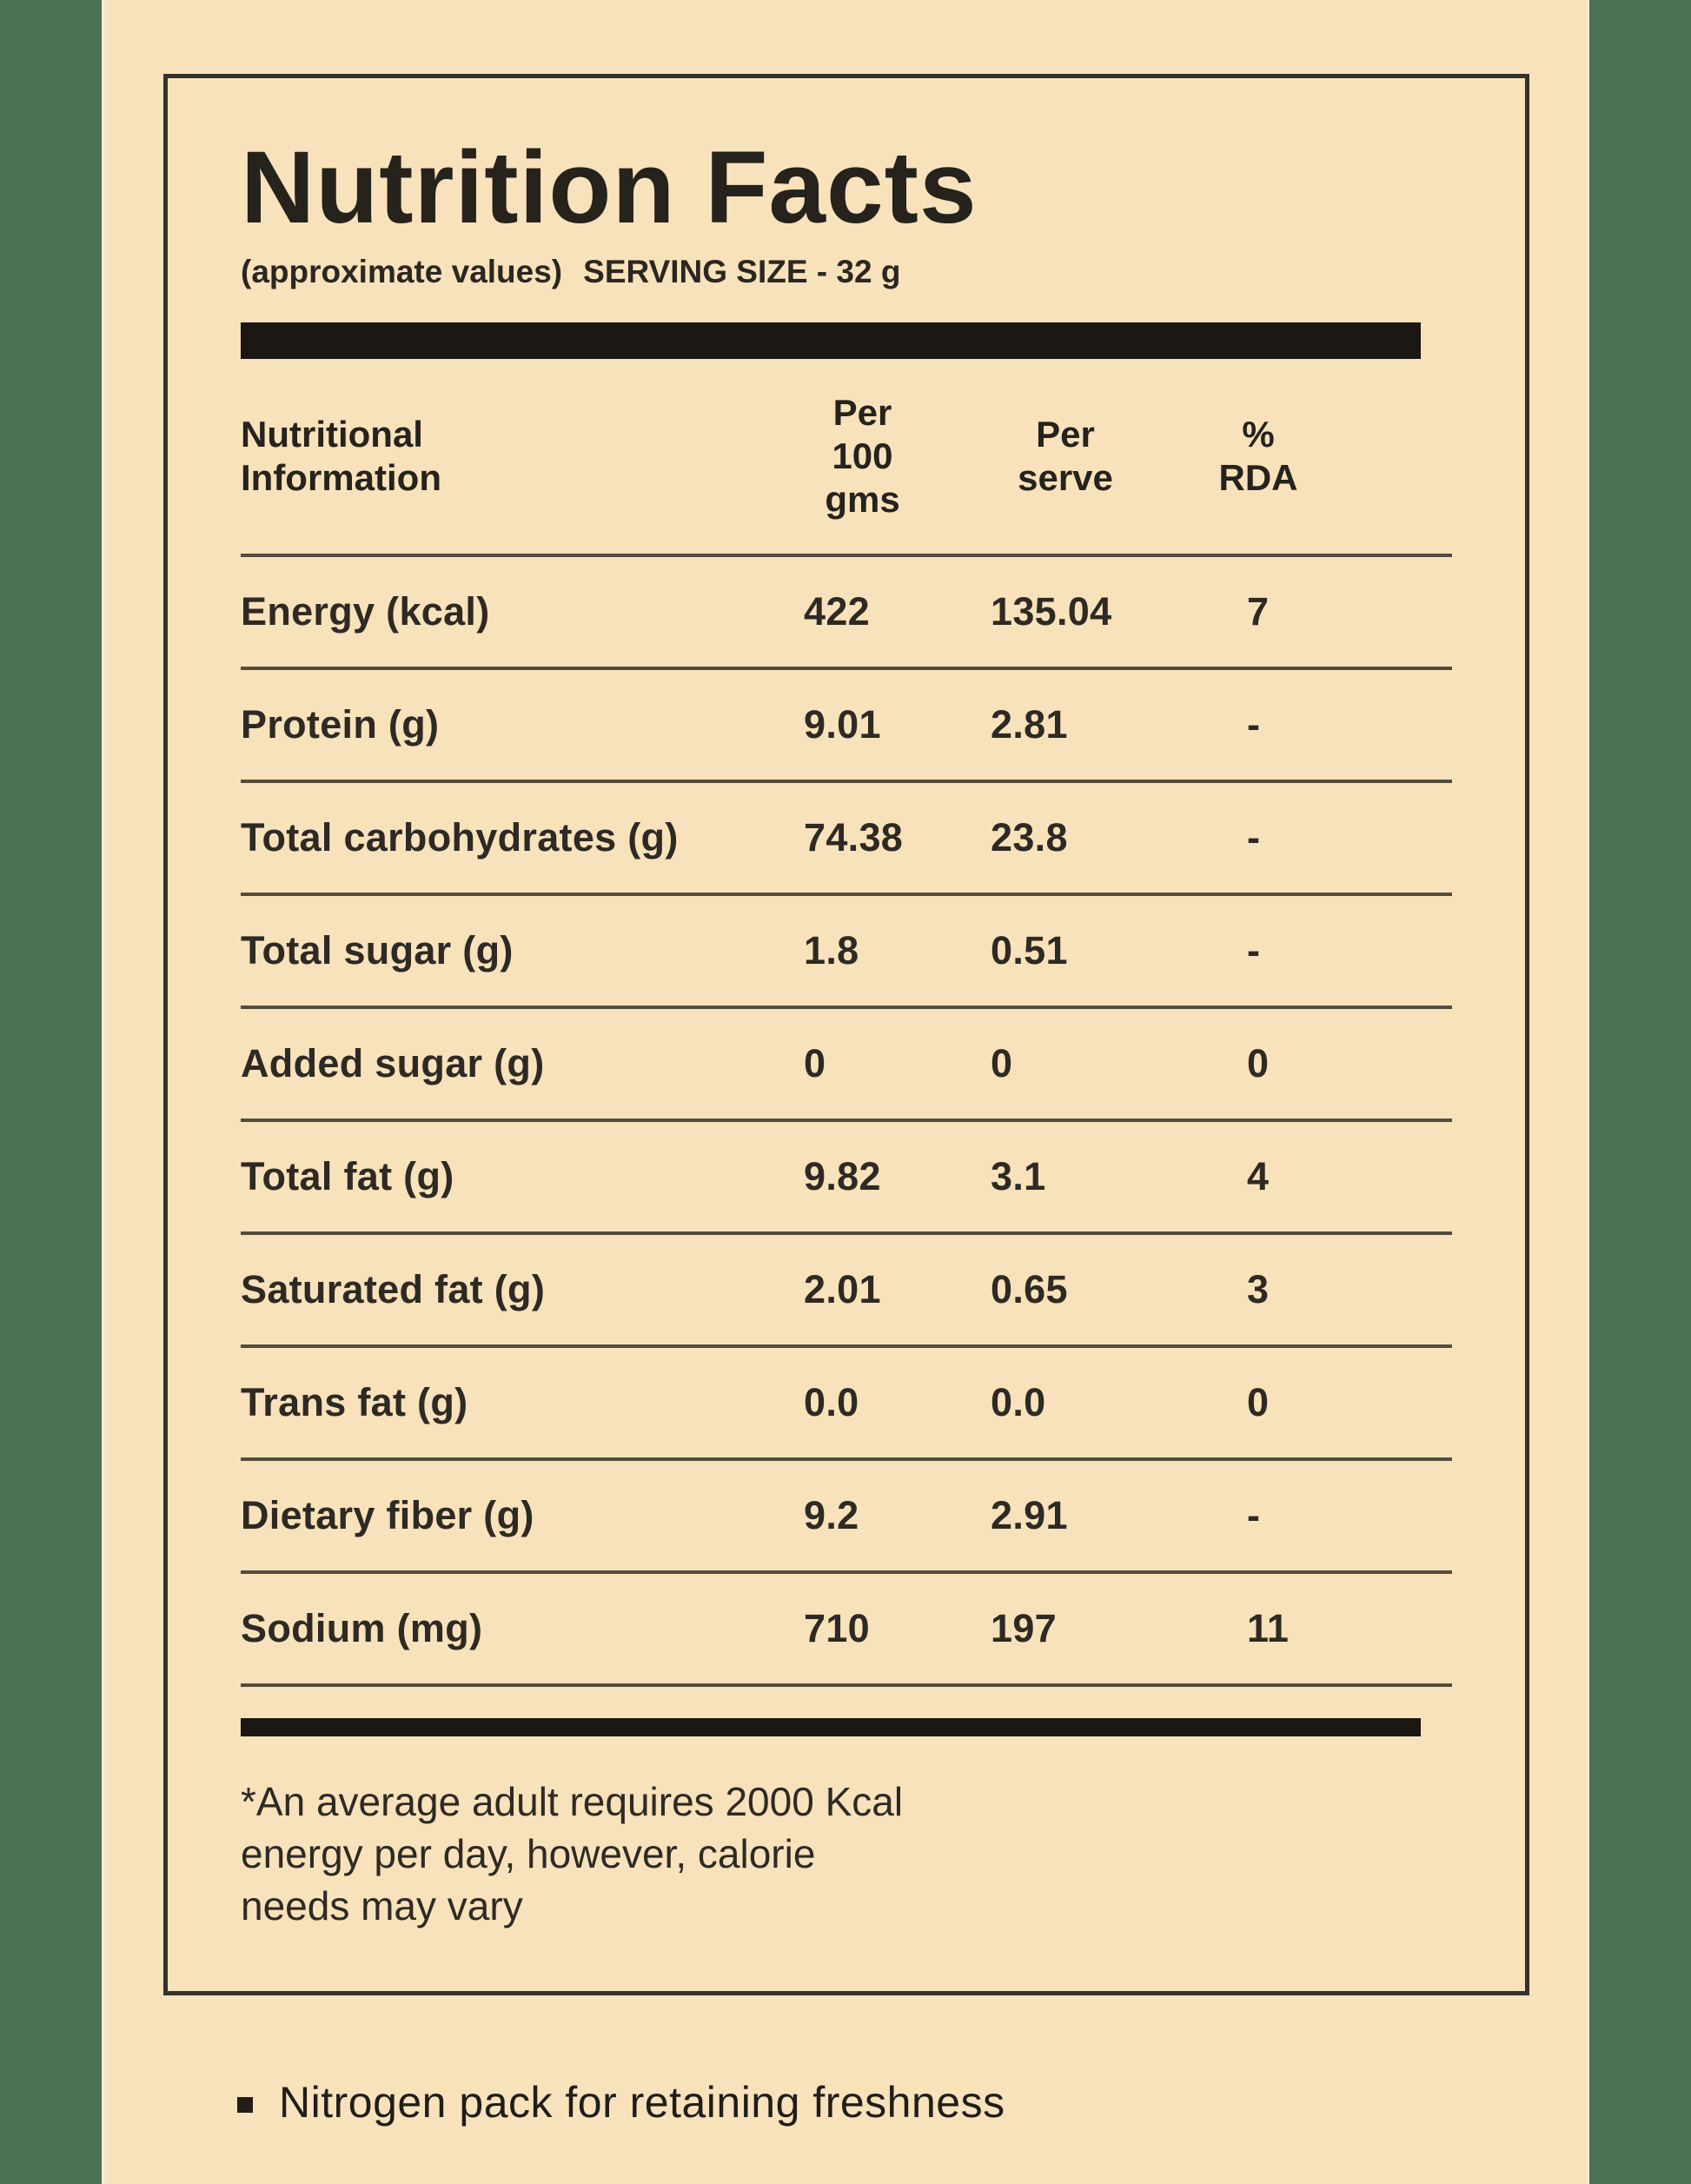 The width and height of the screenshot is (1691, 2184). I want to click on column-header-rda: % RDA, so click(1258, 456).